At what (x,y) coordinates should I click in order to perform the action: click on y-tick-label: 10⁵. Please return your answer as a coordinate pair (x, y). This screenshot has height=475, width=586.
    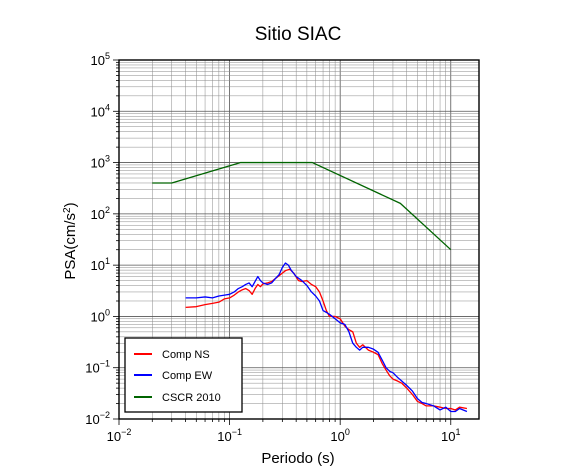
    Looking at the image, I should click on (100, 59).